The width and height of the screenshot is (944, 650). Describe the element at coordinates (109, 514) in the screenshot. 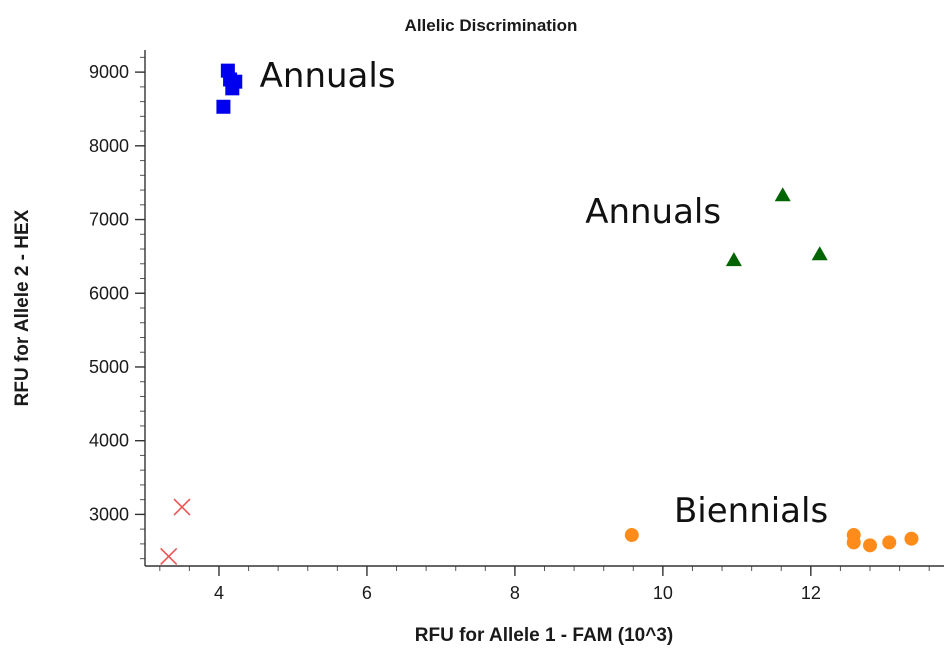

I see `y-tick-label: 3000` at that location.